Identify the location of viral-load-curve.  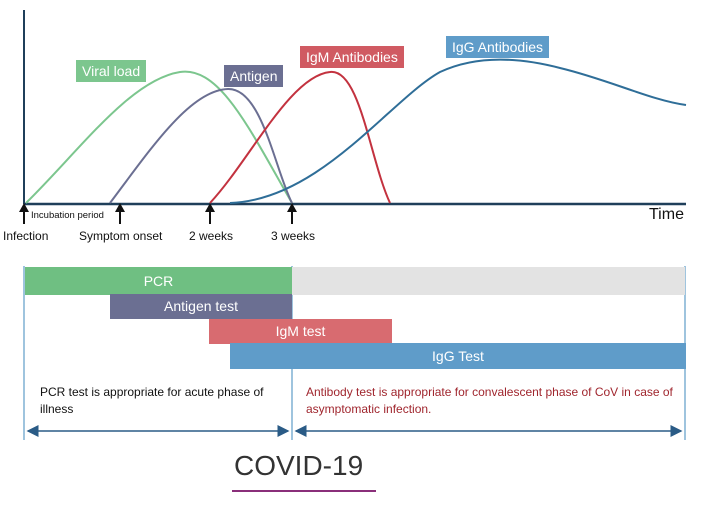
(159, 137).